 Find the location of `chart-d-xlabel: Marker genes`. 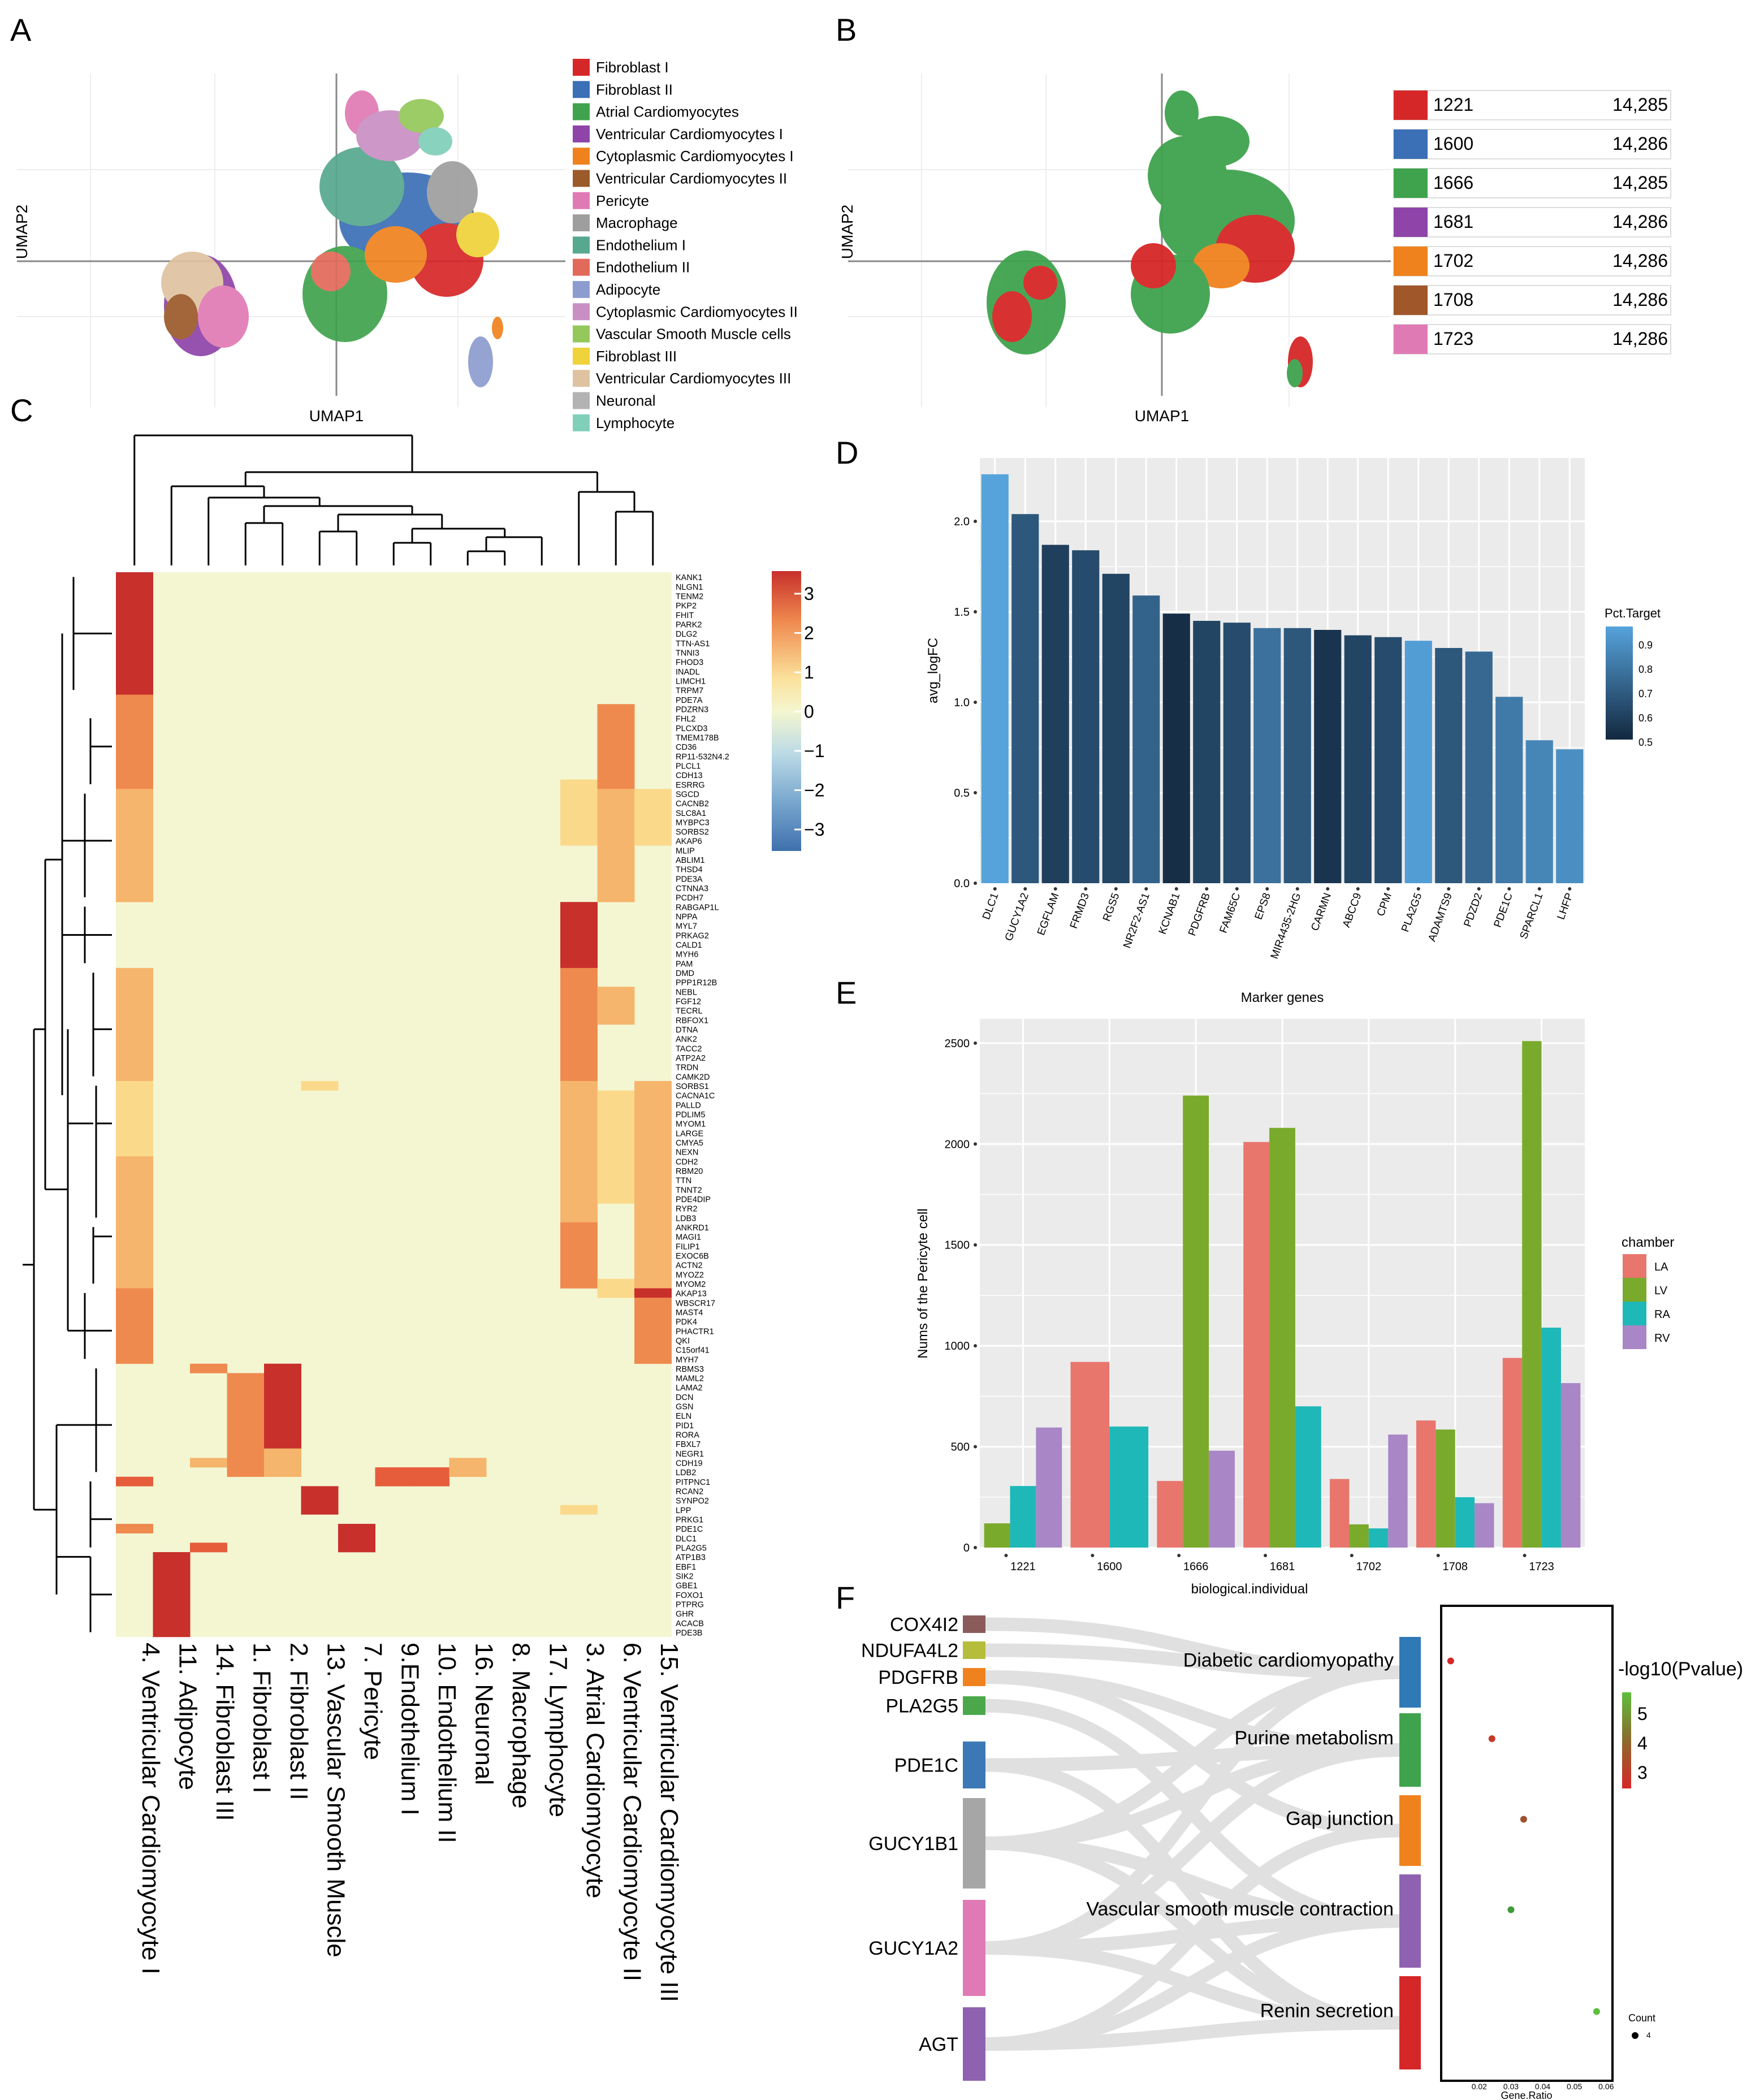

chart-d-xlabel: Marker genes is located at coordinates (1282, 997).